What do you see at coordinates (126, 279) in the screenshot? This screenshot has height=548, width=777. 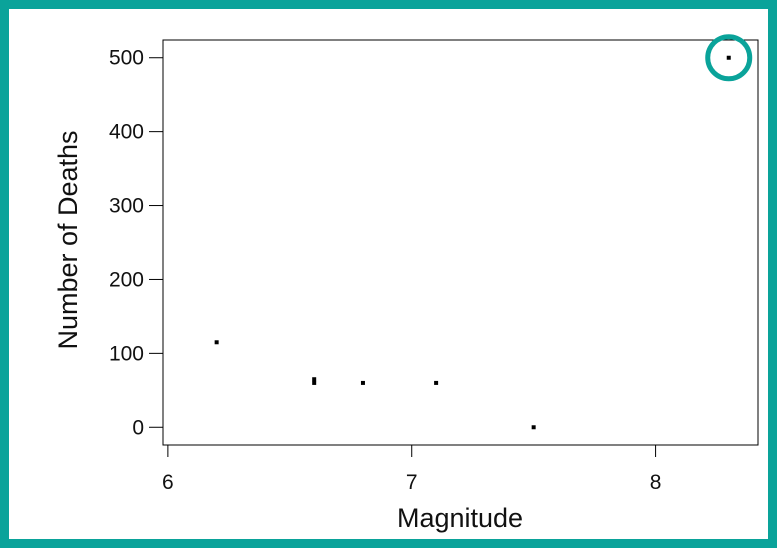 I see `y-tick-label: 200` at bounding box center [126, 279].